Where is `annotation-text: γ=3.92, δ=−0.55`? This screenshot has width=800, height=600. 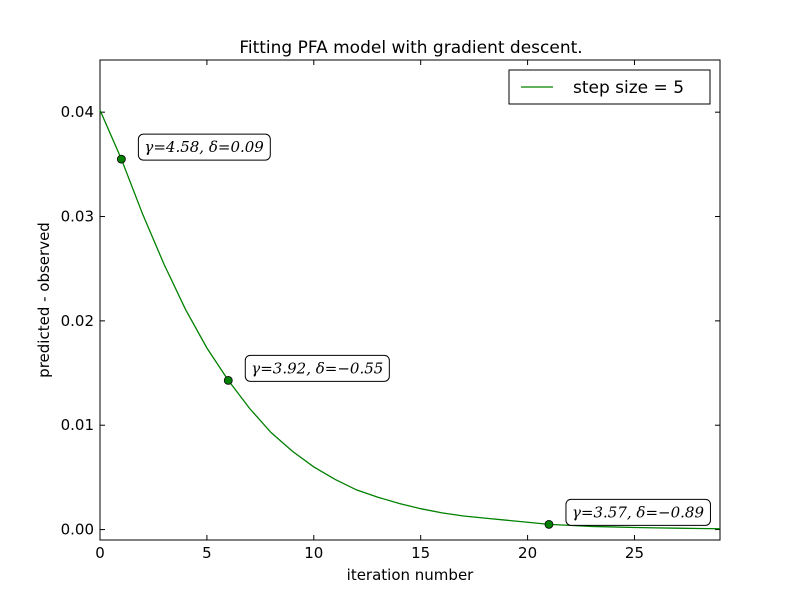 annotation-text: γ=3.92, δ=−0.55 is located at coordinates (317, 368).